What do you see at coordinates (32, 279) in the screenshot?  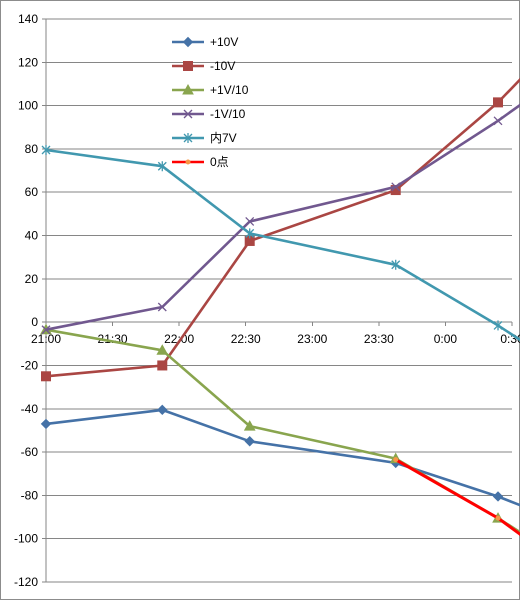 I see `y-tick-label: 20` at bounding box center [32, 279].